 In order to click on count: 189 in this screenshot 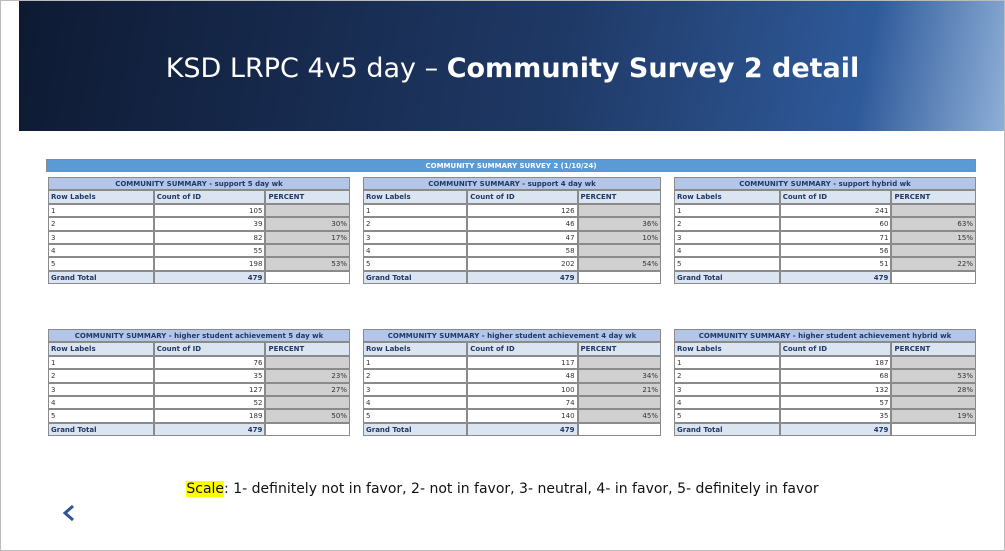, I will do `click(209, 416)`.